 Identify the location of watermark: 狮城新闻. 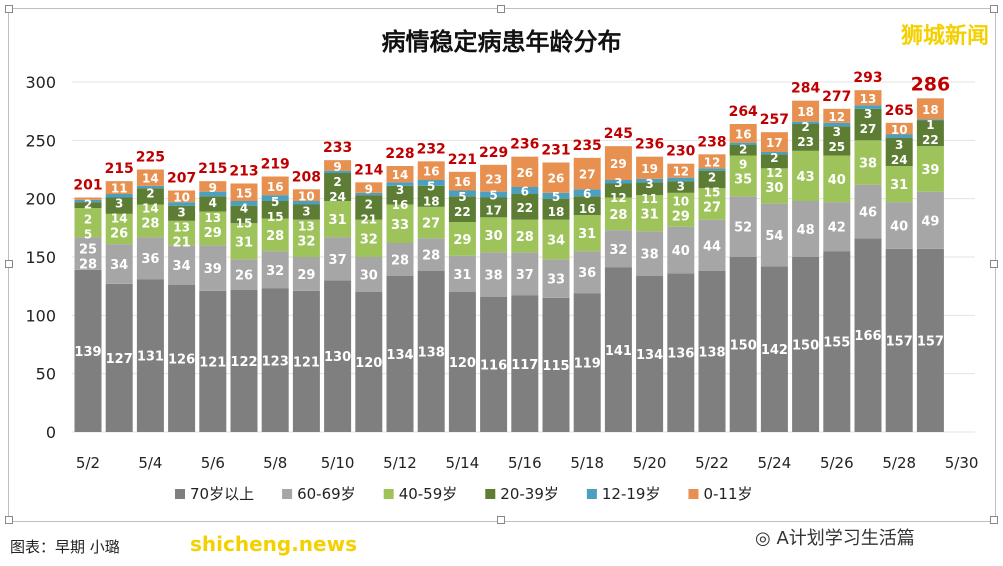
(944, 36).